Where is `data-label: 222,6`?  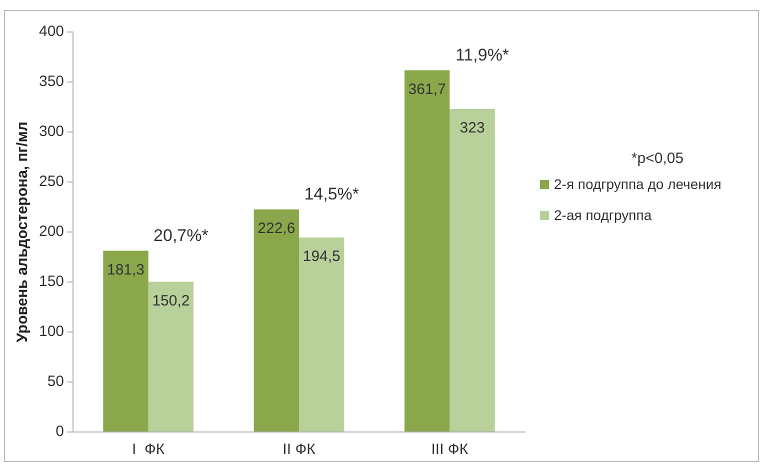 data-label: 222,6 is located at coordinates (277, 229).